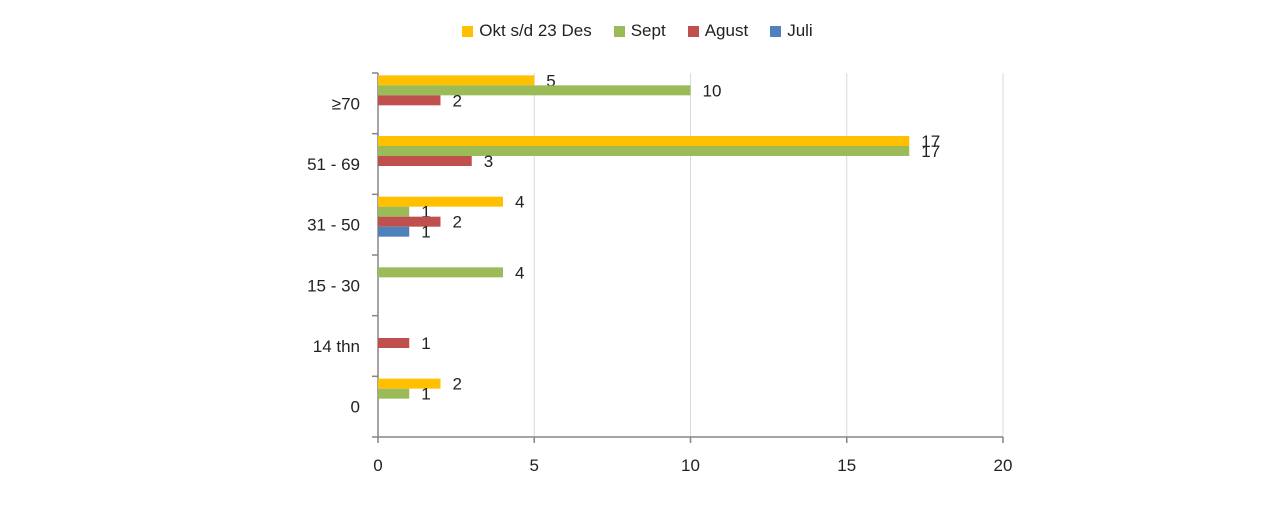  Describe the element at coordinates (800, 30) in the screenshot. I see `legend-label: Juli` at that location.